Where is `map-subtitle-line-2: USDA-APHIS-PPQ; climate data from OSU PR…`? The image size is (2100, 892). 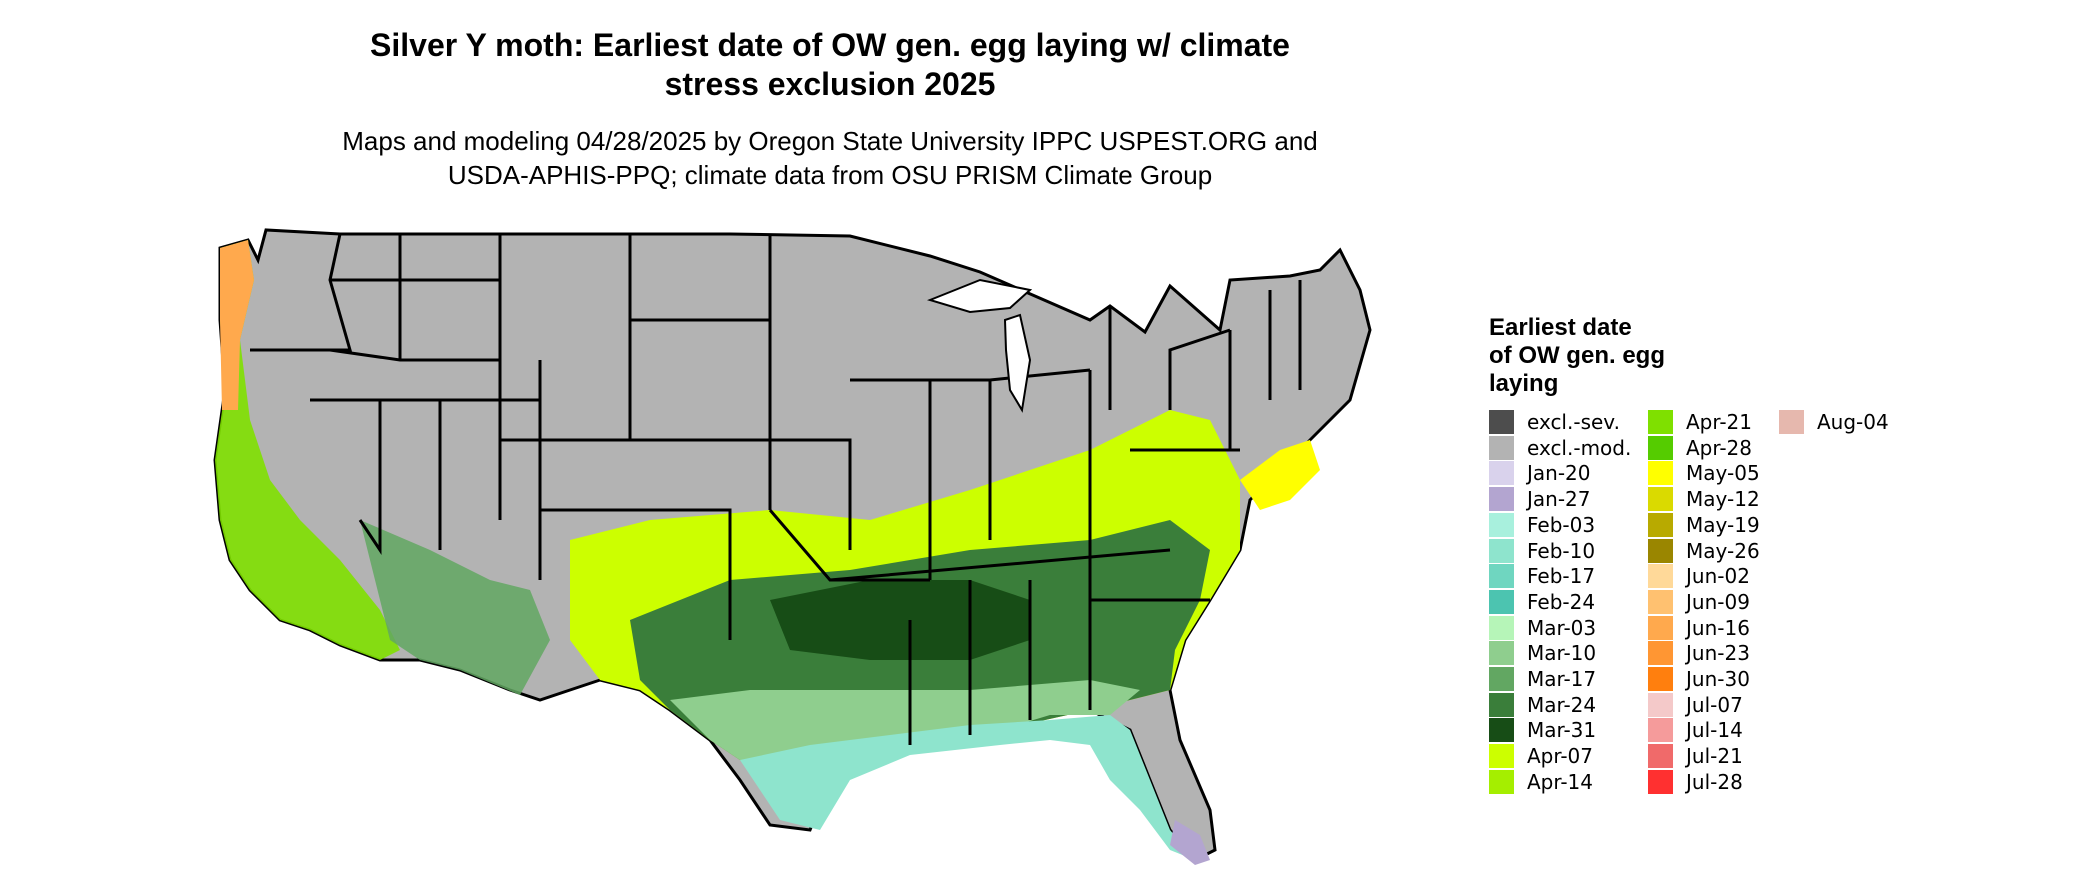 map-subtitle-line-2: USDA-APHIS-PPQ; climate data from OSU PR… is located at coordinates (830, 175).